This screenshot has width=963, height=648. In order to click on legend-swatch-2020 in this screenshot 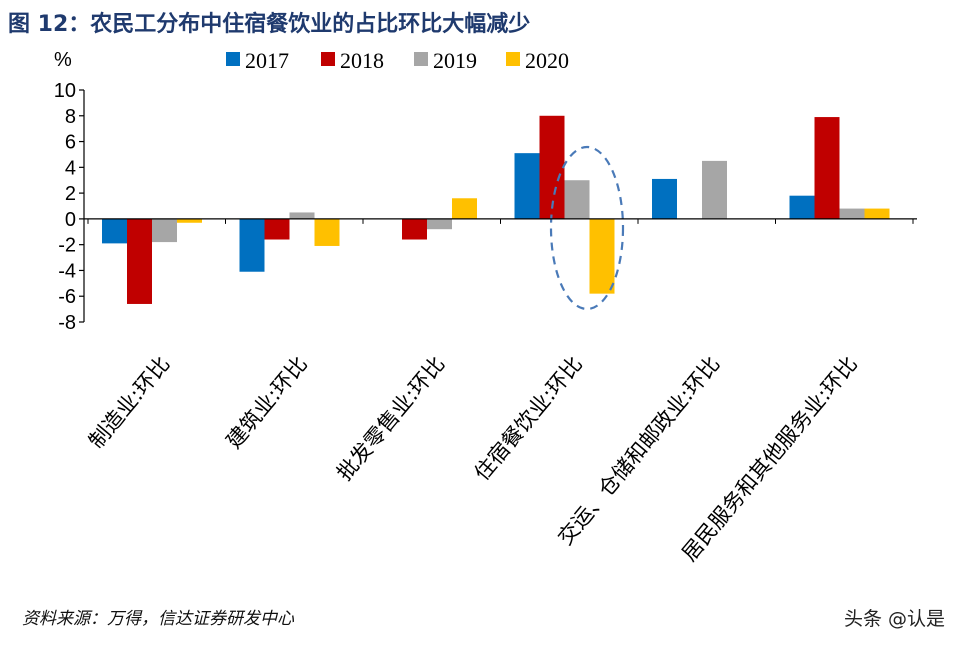, I will do `click(513, 59)`.